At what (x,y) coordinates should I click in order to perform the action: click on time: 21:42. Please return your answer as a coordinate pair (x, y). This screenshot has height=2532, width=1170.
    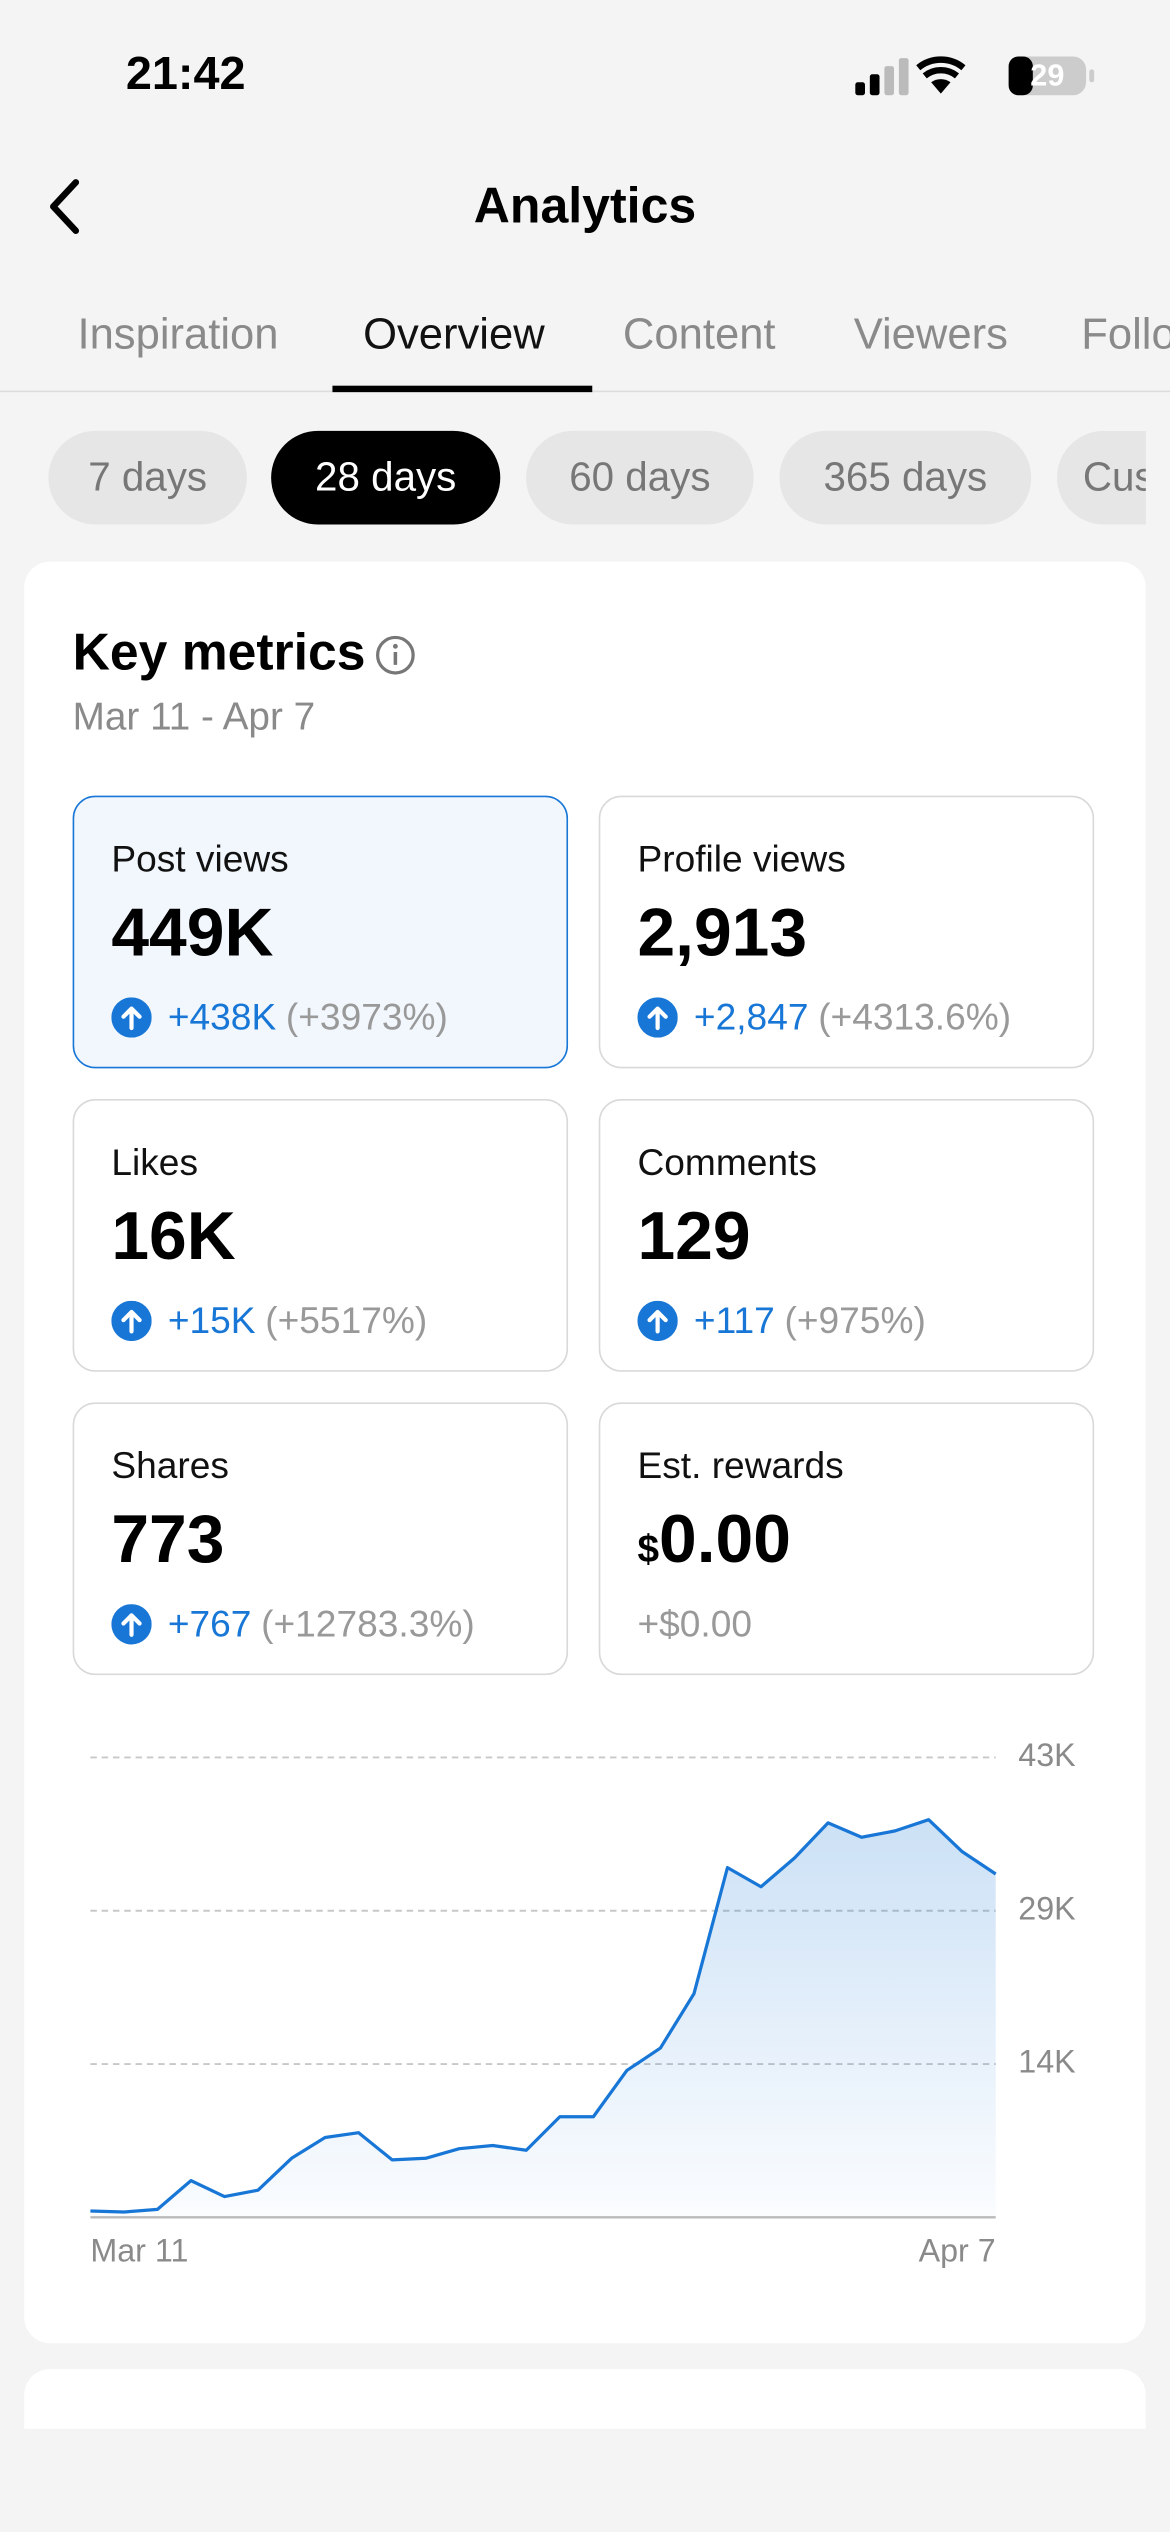
    Looking at the image, I should click on (185, 74).